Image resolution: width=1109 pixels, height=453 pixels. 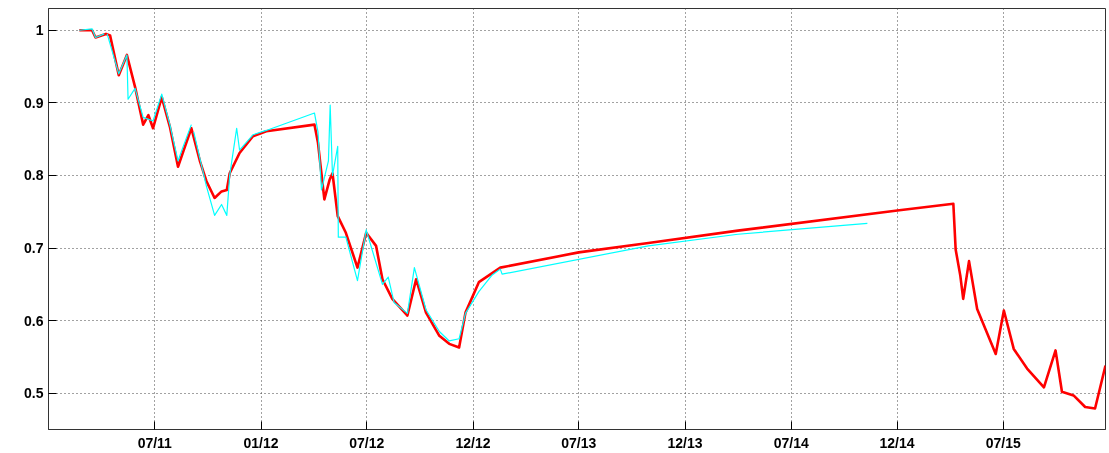 What do you see at coordinates (39, 30) in the screenshot?
I see `y-tick-label: 1` at bounding box center [39, 30].